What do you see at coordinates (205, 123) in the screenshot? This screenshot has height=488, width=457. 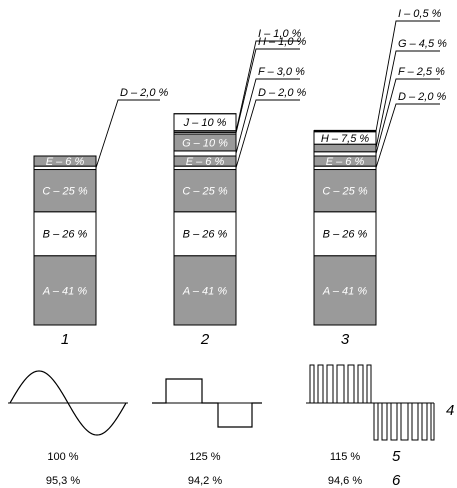 I see `segment-label-j: J – 10 %` at bounding box center [205, 123].